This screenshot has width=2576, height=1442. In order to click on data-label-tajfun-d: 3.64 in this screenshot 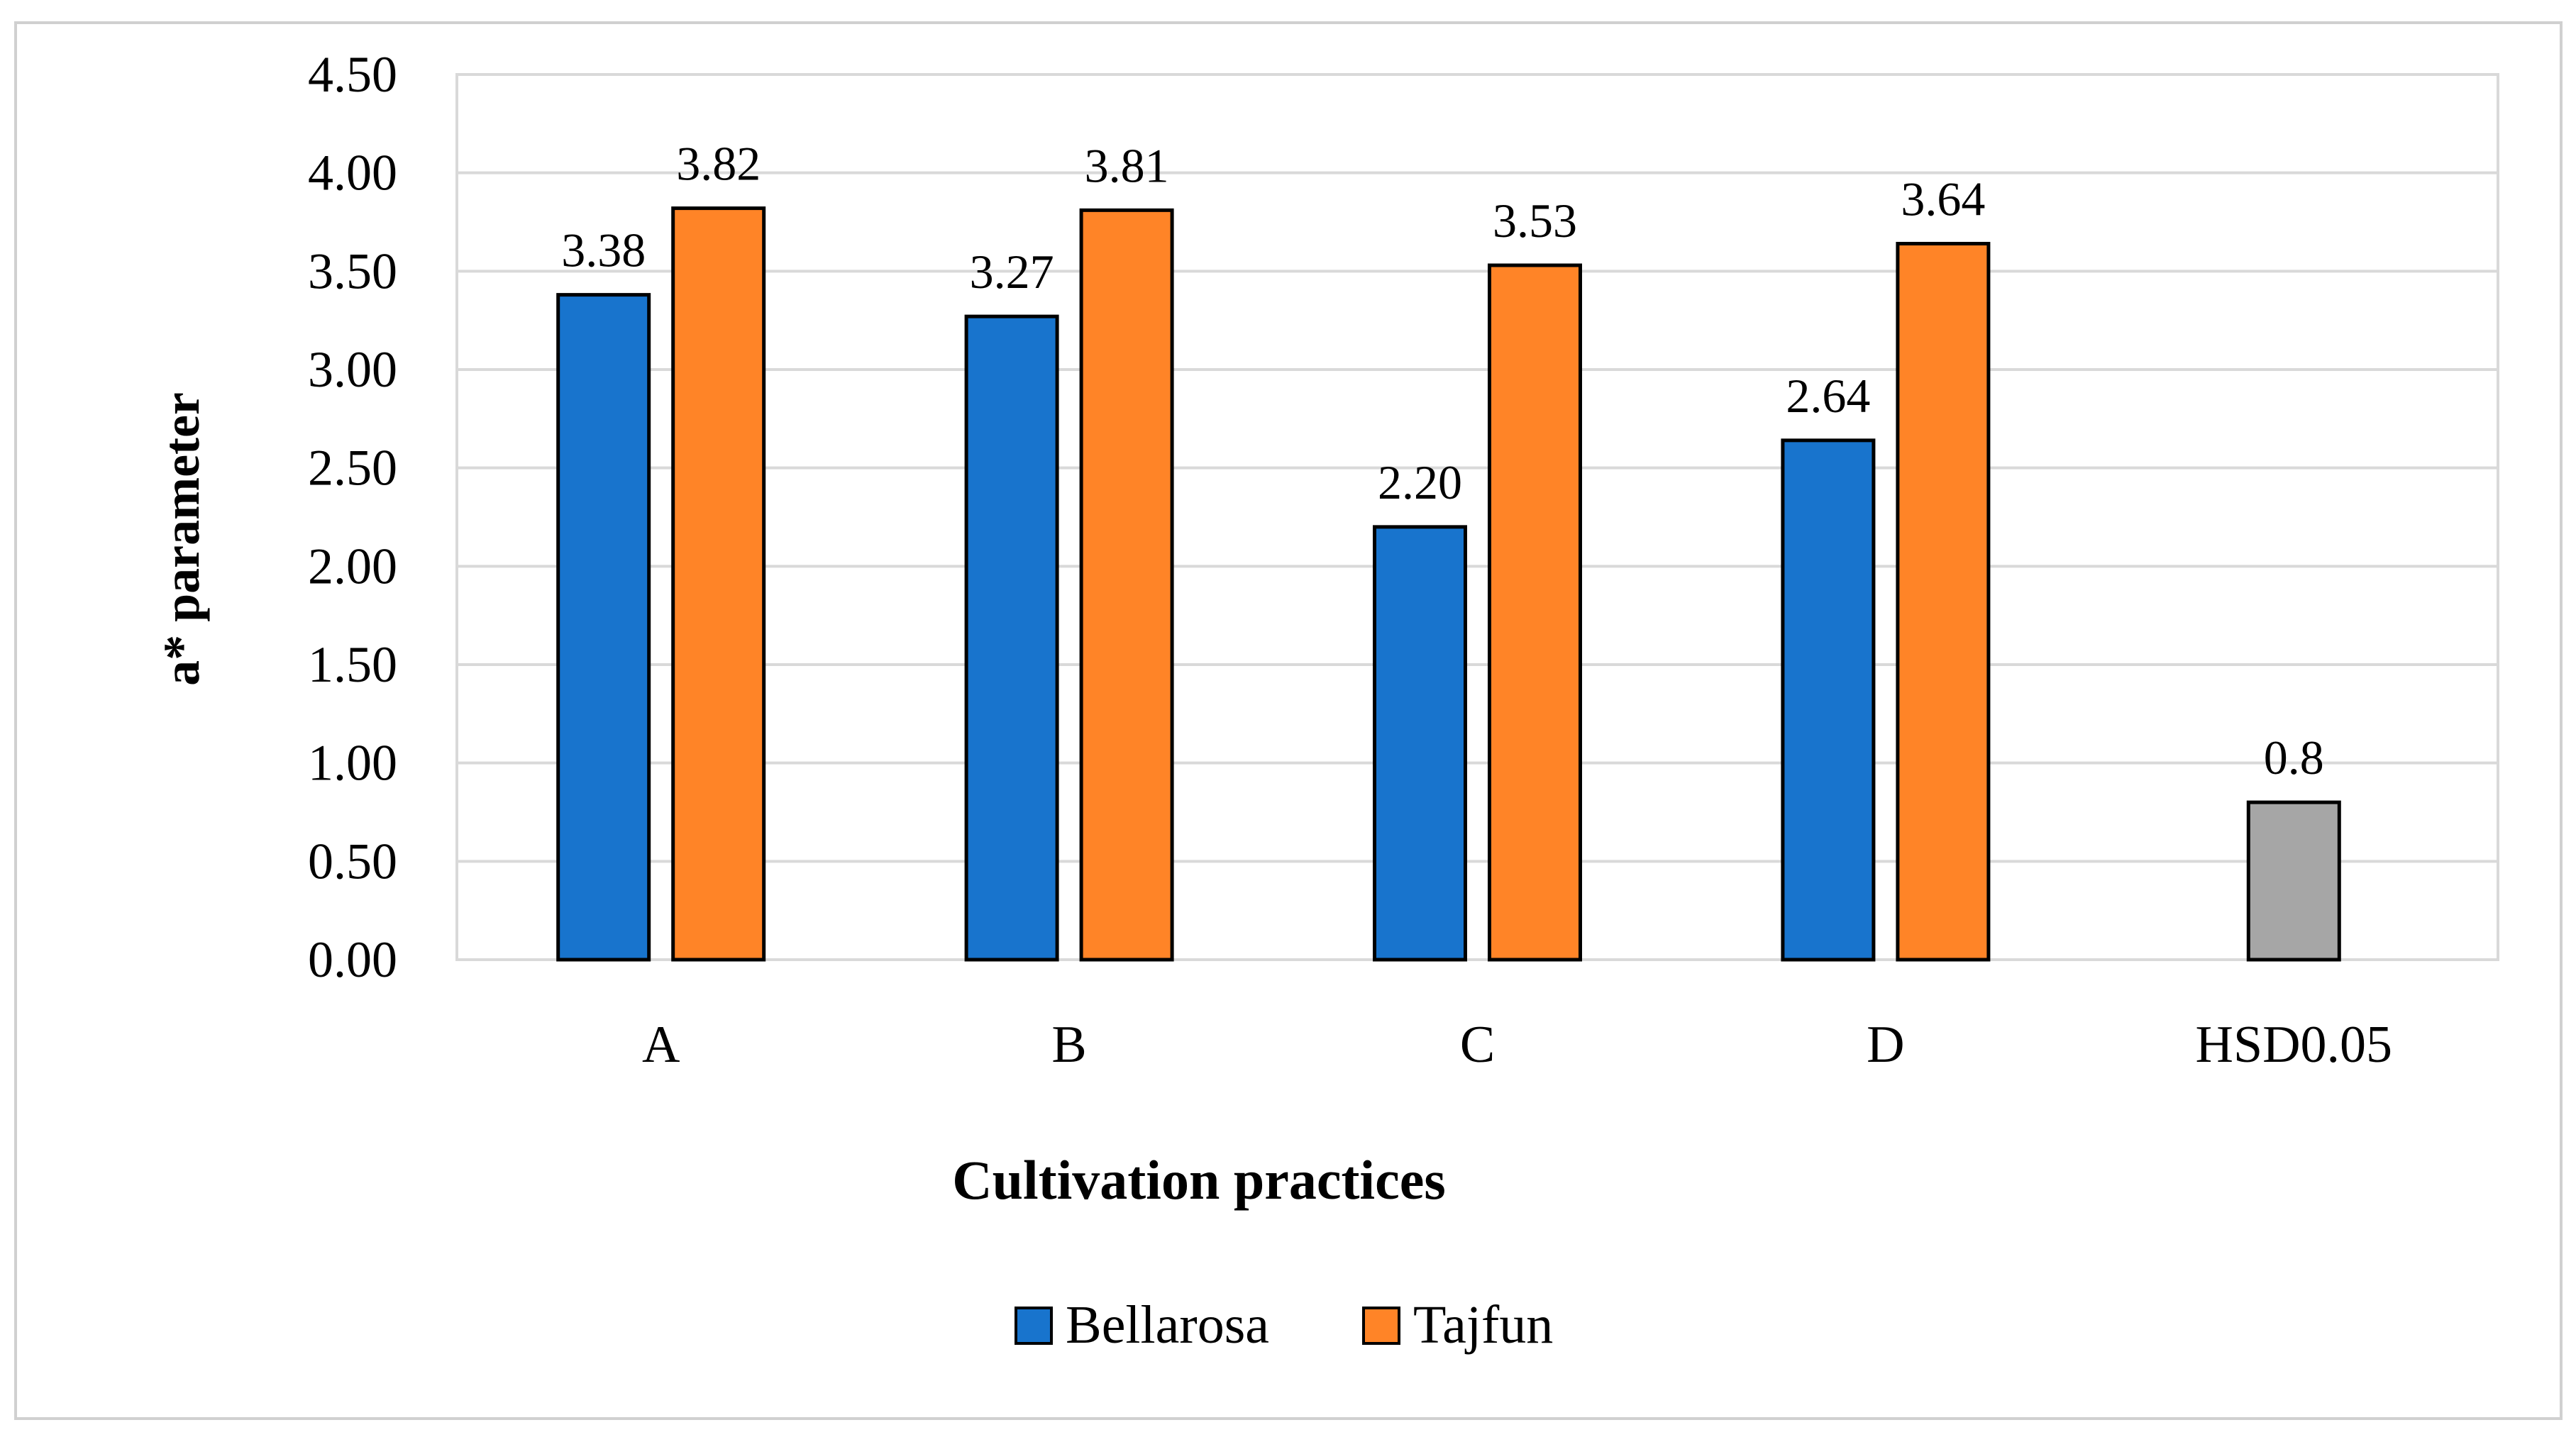, I will do `click(1943, 199)`.